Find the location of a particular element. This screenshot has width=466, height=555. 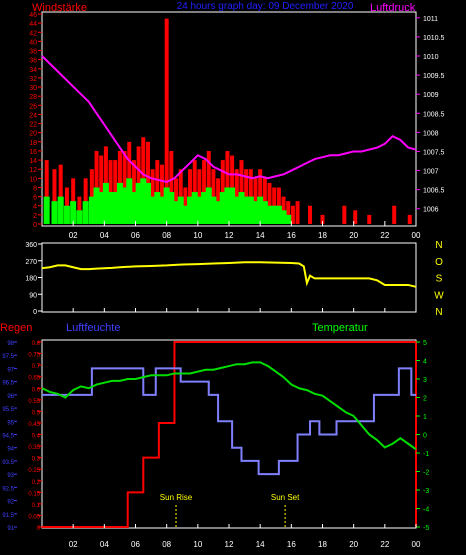

direction-axis-tick-label: 360 is located at coordinates (31, 245).